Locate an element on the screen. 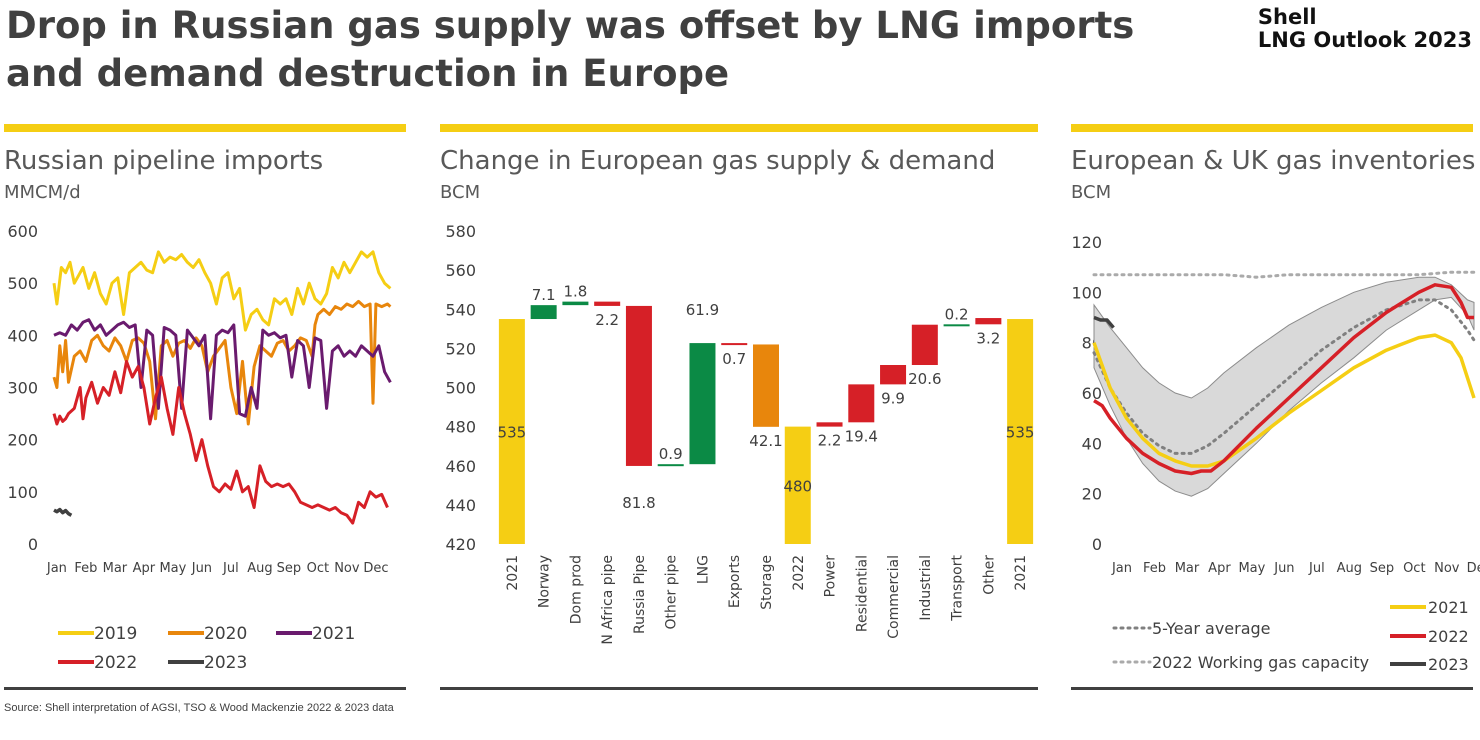  data-label: 81.8 is located at coordinates (638, 503).